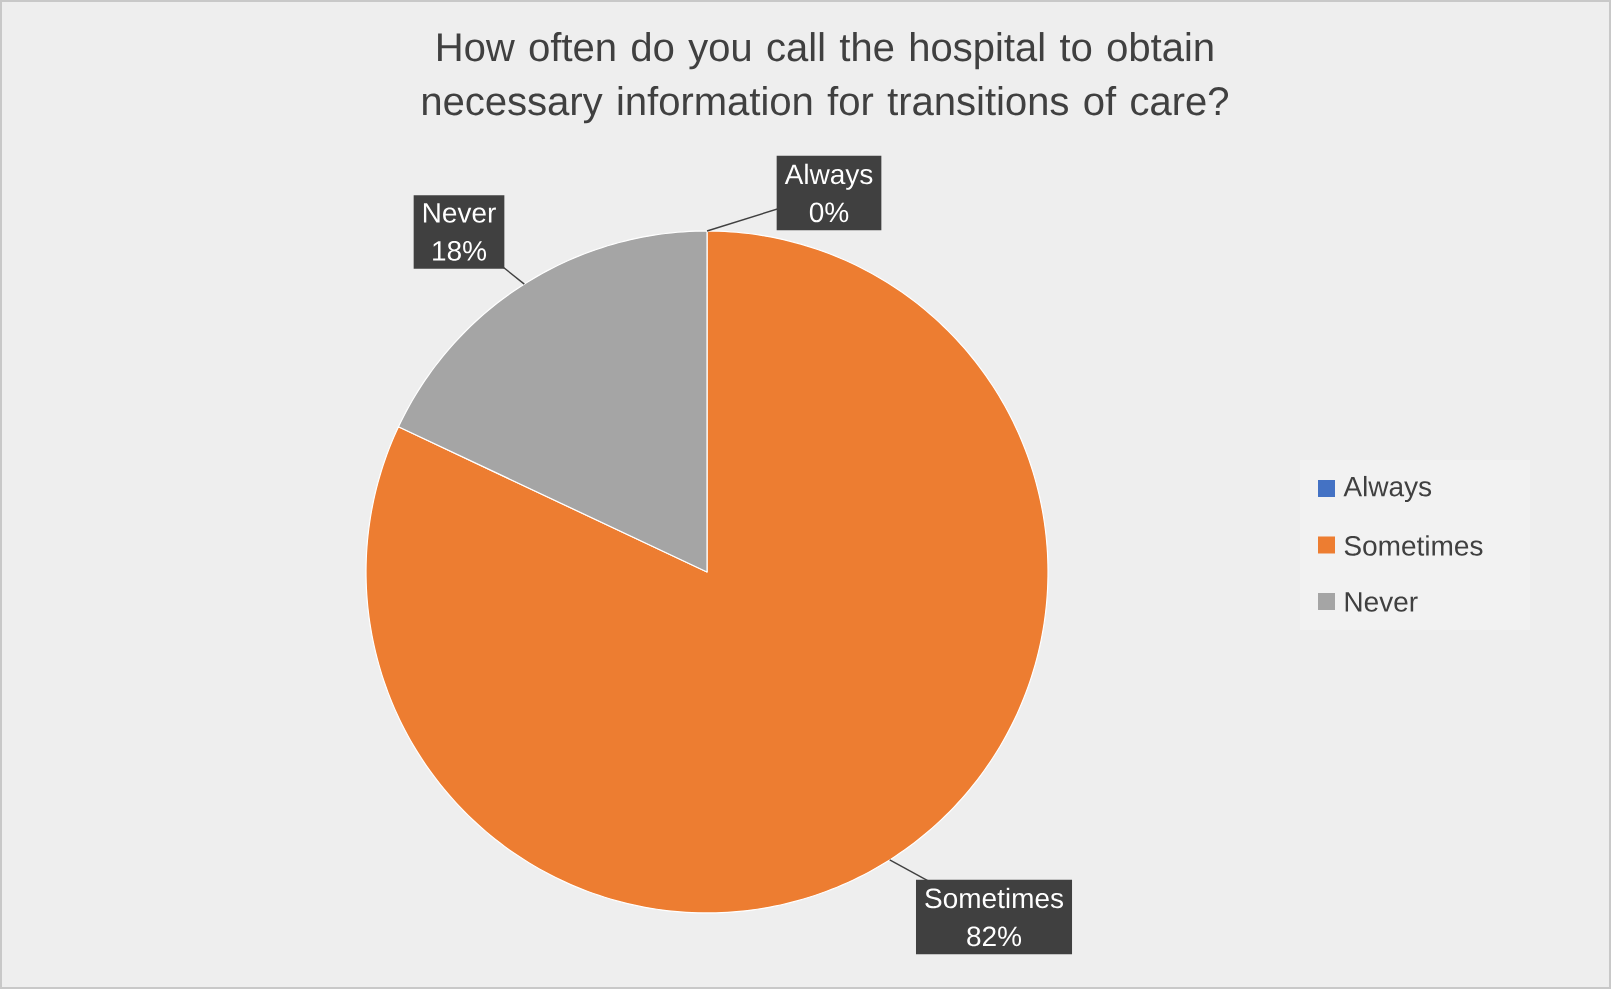 Image resolution: width=1611 pixels, height=989 pixels. What do you see at coordinates (829, 212) in the screenshot?
I see `text: 0%` at bounding box center [829, 212].